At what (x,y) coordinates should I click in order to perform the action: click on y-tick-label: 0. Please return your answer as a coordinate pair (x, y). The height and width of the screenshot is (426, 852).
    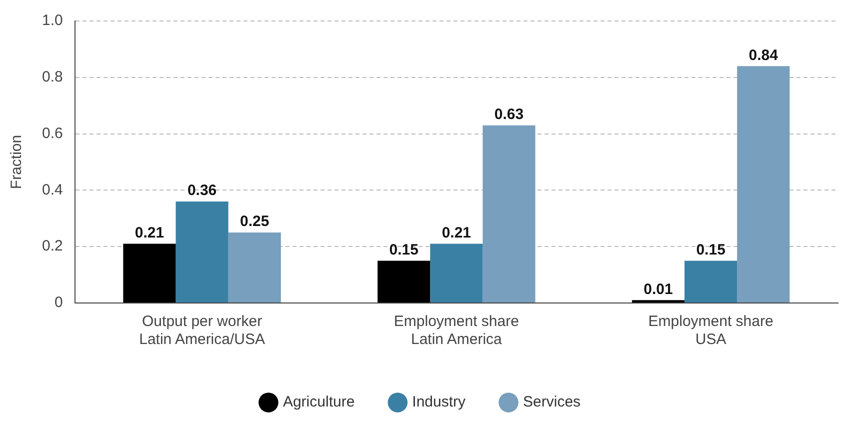
    Looking at the image, I should click on (58, 303).